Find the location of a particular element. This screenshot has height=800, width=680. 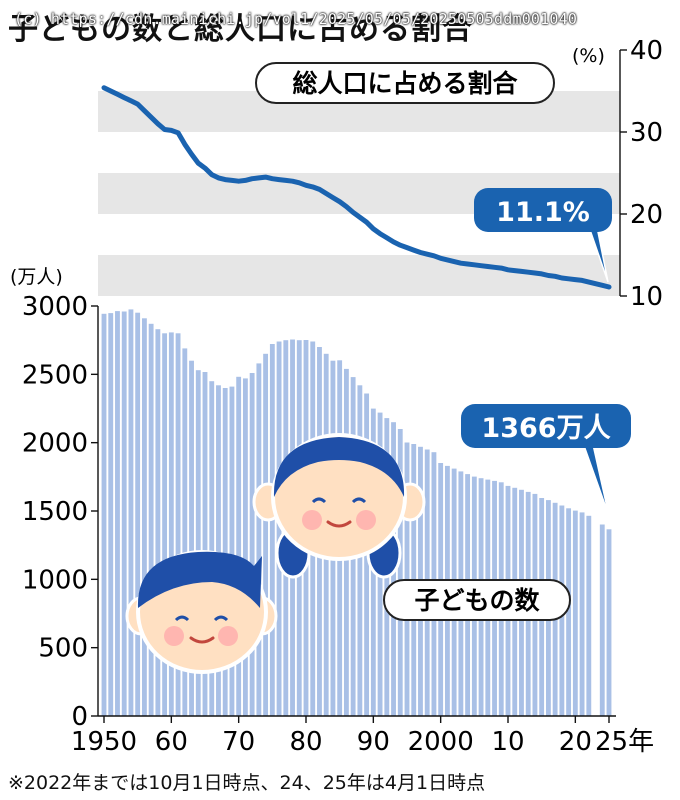

x-tick-label: 20 is located at coordinates (575, 742).